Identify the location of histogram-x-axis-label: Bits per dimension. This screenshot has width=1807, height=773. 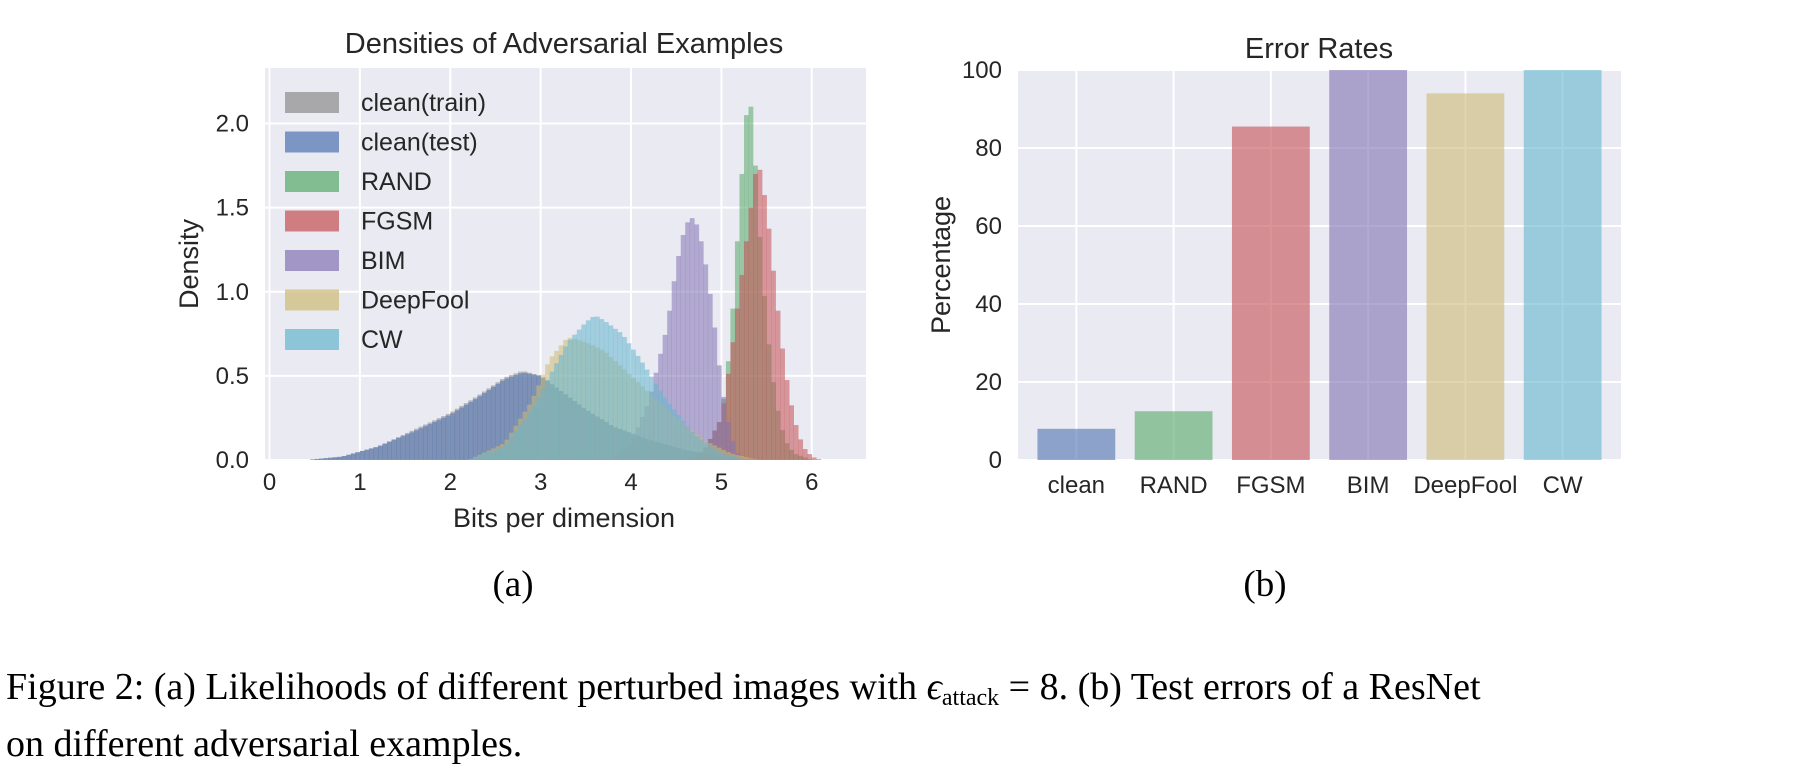
(564, 518).